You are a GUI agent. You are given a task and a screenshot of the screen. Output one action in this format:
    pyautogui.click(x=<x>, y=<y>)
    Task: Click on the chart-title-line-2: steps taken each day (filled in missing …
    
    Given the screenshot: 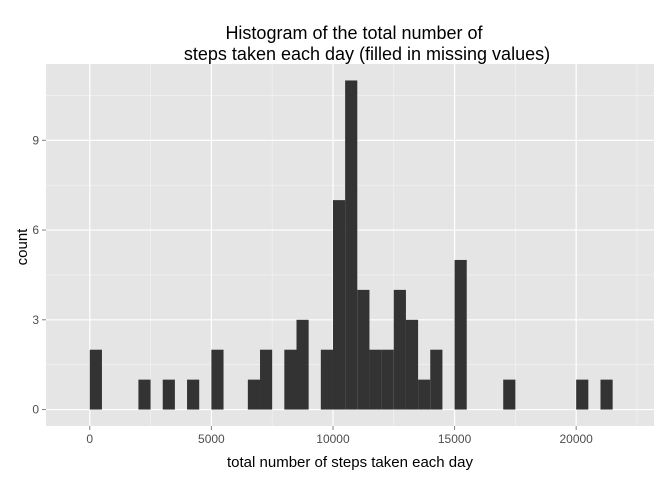 What is the action you would take?
    pyautogui.click(x=367, y=54)
    